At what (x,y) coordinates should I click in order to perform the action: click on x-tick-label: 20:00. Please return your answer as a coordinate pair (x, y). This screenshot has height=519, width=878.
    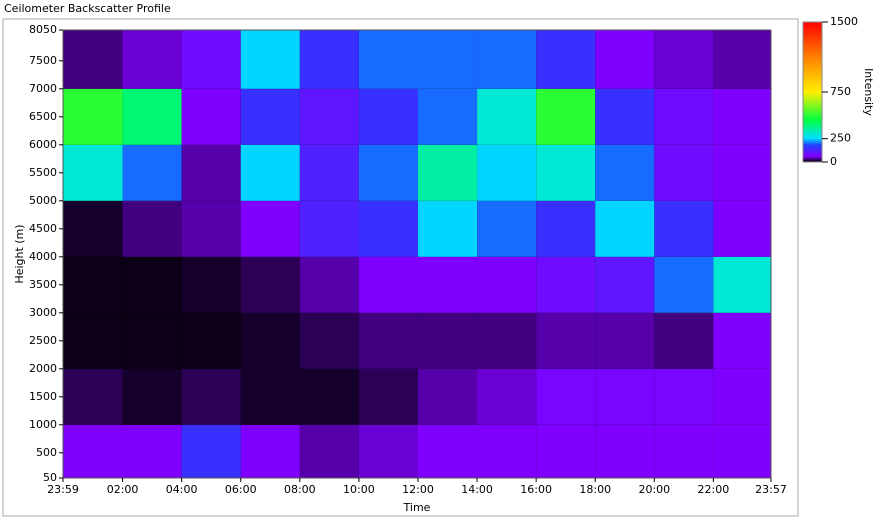
    Looking at the image, I should click on (654, 489).